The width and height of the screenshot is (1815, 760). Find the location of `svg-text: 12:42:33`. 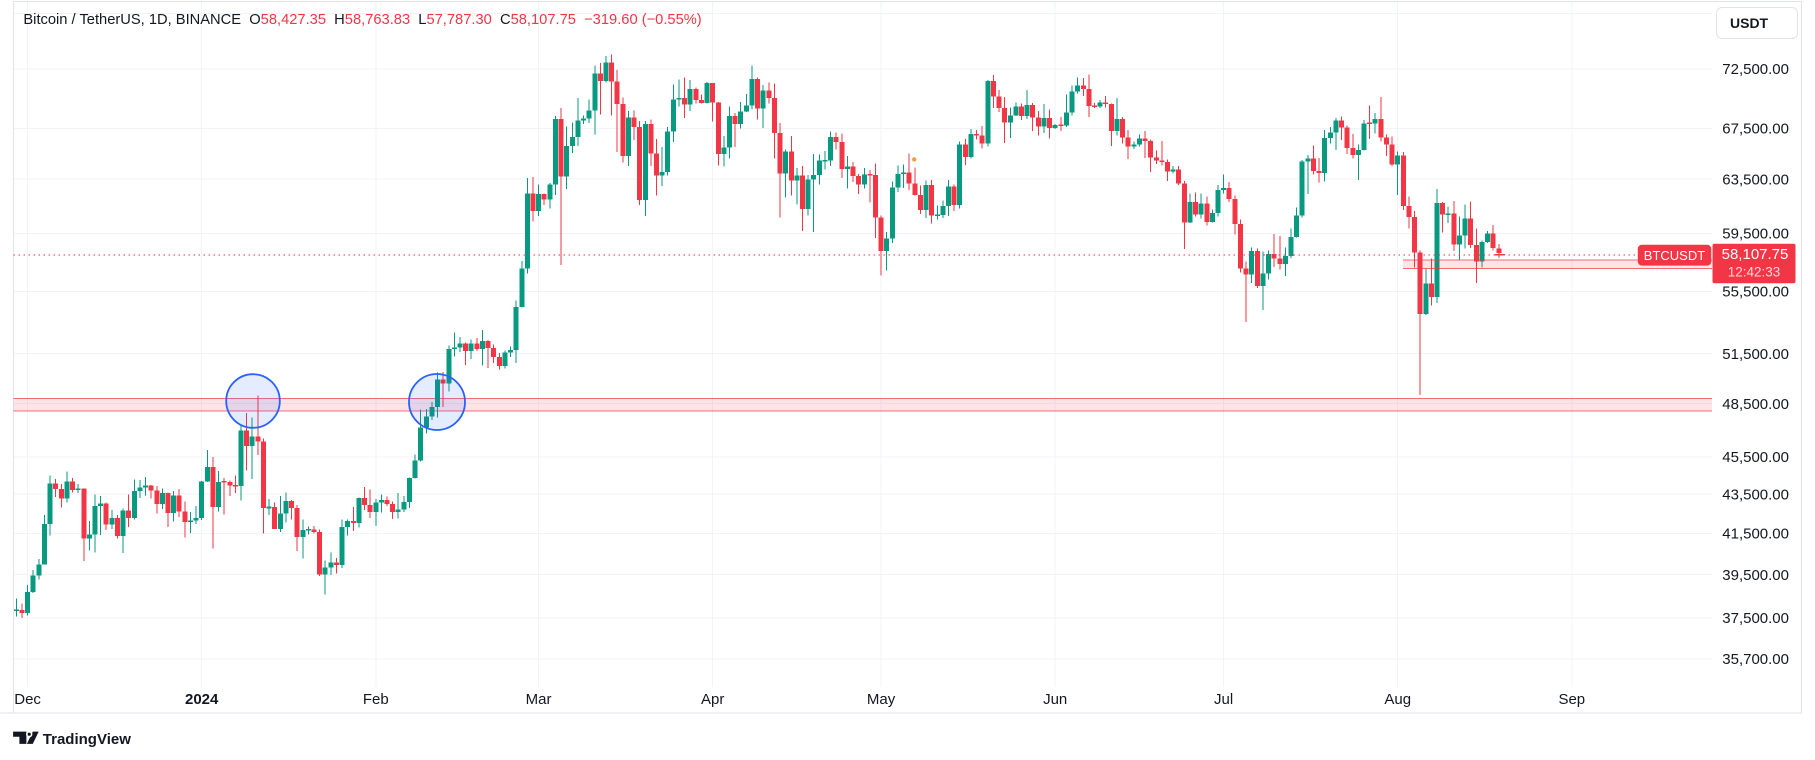

svg-text: 12:42:33 is located at coordinates (1754, 272).